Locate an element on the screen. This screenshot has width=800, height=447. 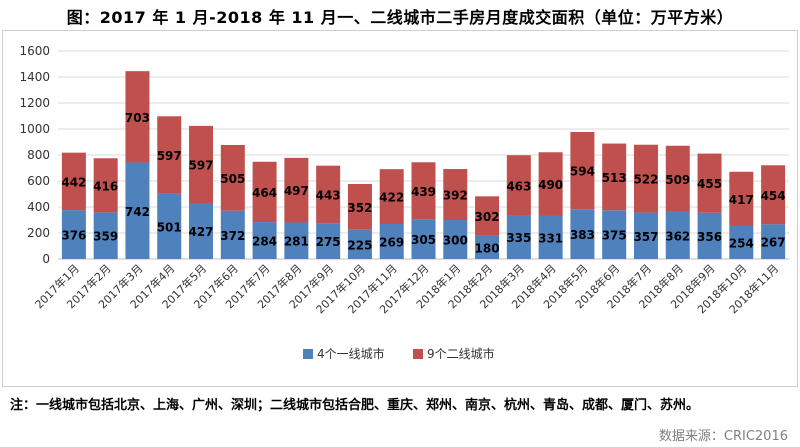
data-label-tier2: 443 is located at coordinates (328, 195).